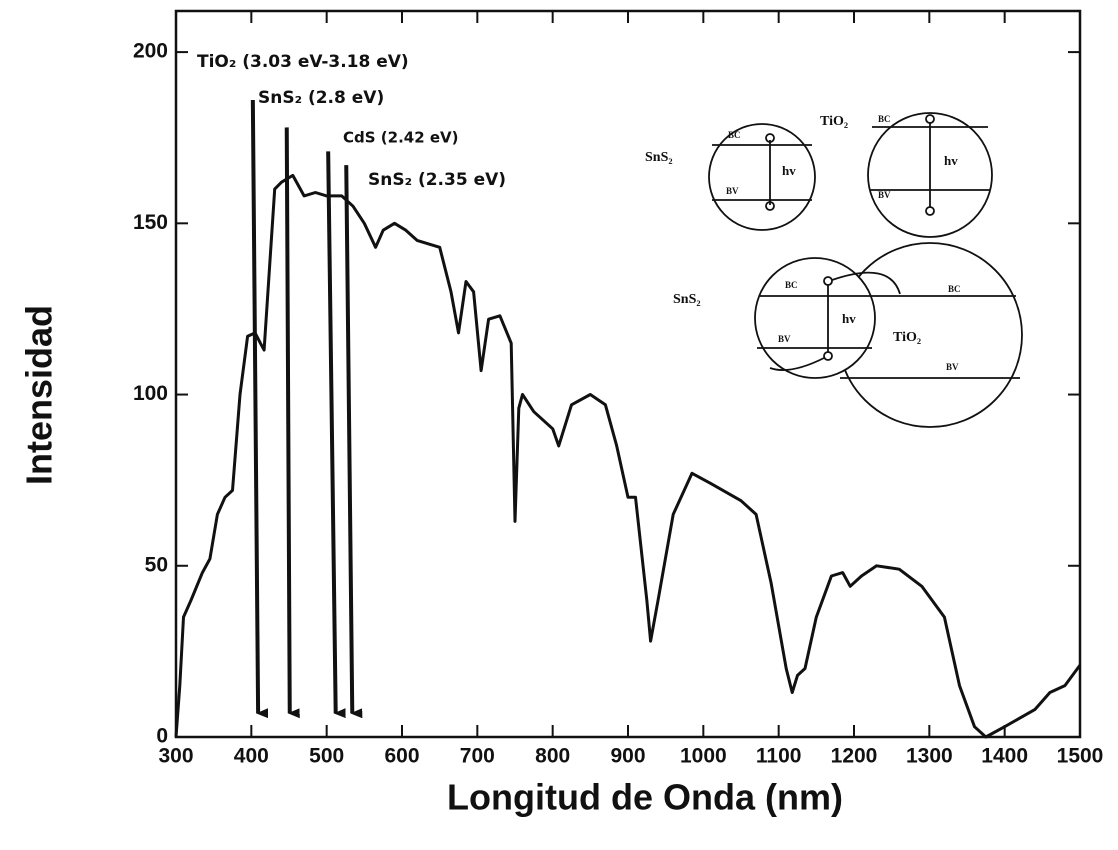 This screenshot has height=850, width=1118. Describe the element at coordinates (150, 222) in the screenshot. I see `y-tick-label: 150` at that location.